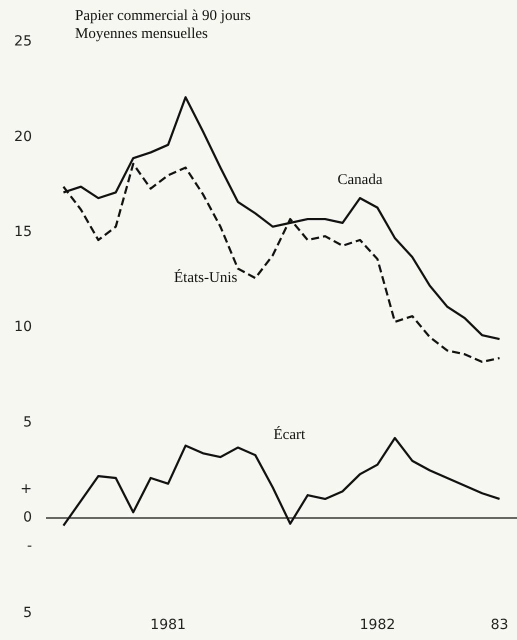 This screenshot has height=640, width=517. Describe the element at coordinates (26, 489) in the screenshot. I see `y-tick-label: +` at that location.